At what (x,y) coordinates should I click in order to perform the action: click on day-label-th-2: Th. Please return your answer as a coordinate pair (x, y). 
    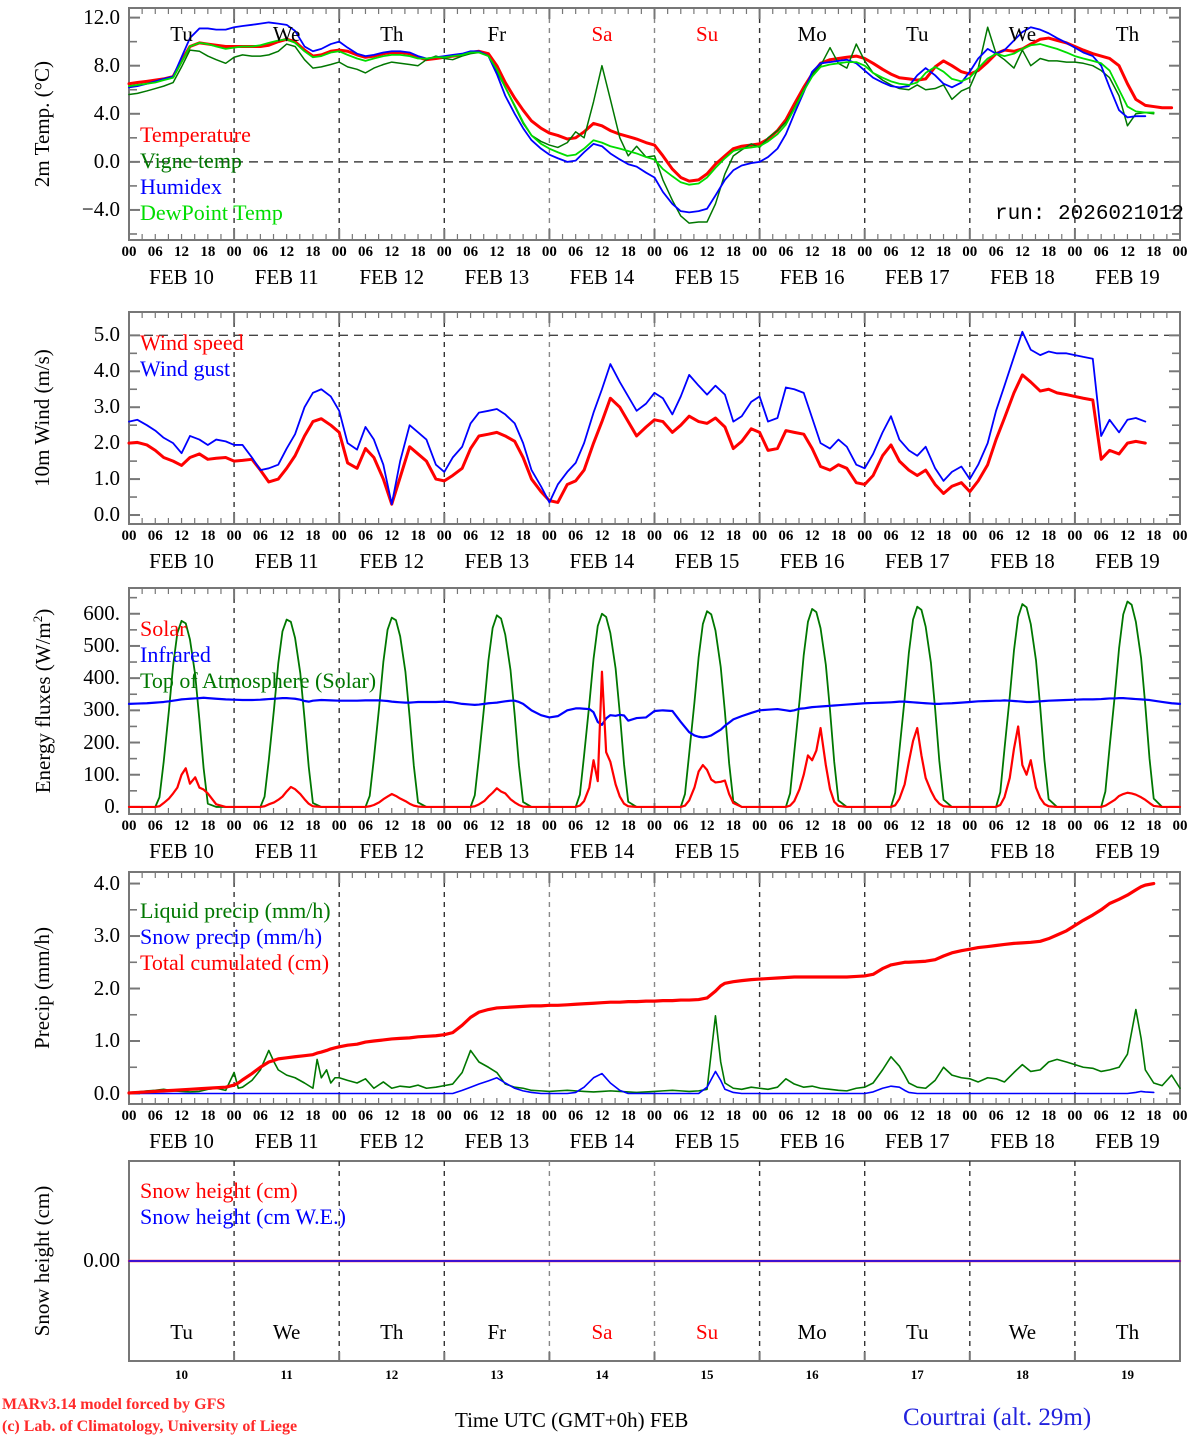
    Looking at the image, I should click on (392, 34).